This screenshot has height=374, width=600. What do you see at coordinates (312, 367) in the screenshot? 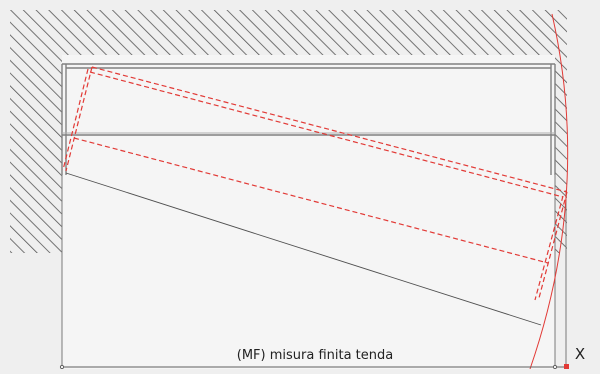
I see `dimension-line` at bounding box center [312, 367].